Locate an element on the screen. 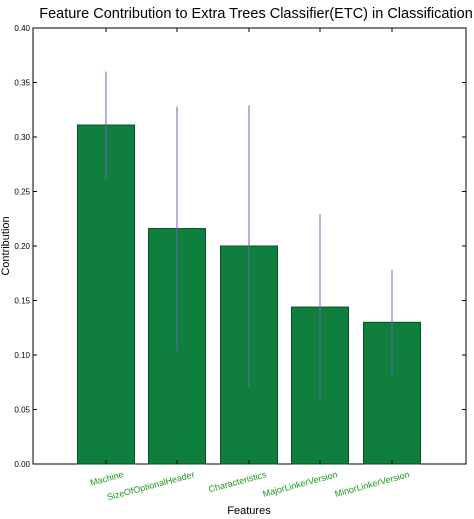  x-axis-label: Features is located at coordinates (249, 511).